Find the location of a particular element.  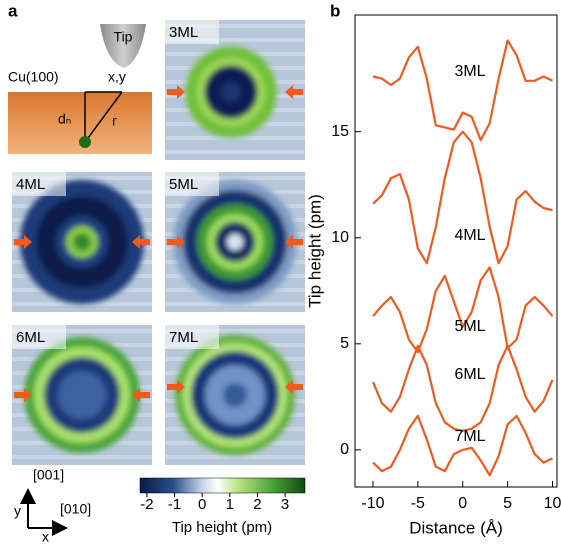

panel-title: 7ML is located at coordinates (183, 337).